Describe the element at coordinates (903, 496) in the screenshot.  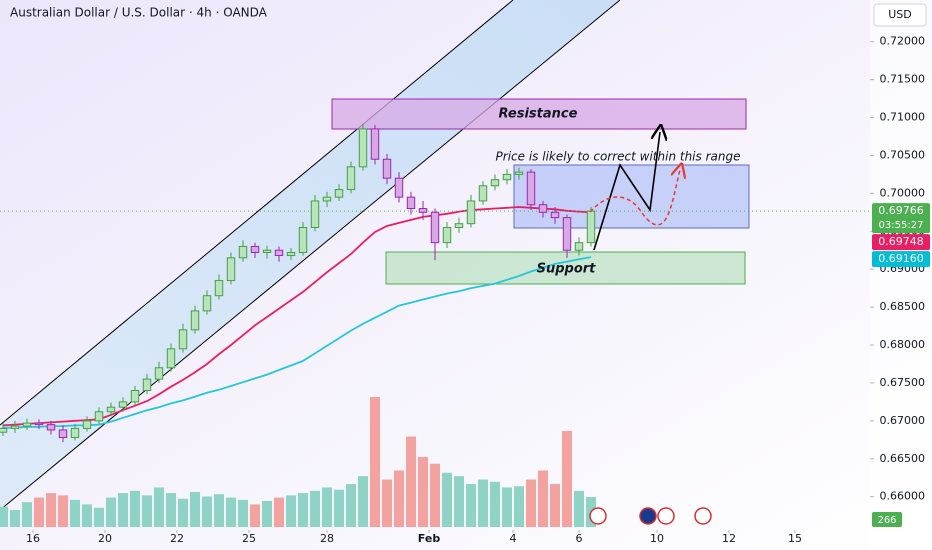
I see `y-tick-label: 0.66000` at that location.